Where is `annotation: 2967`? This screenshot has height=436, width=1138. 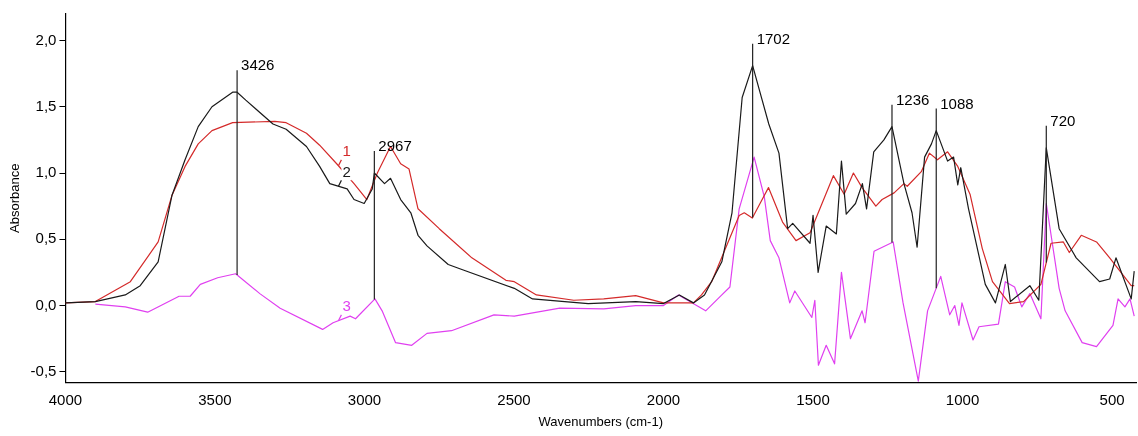 annotation: 2967 is located at coordinates (395, 146).